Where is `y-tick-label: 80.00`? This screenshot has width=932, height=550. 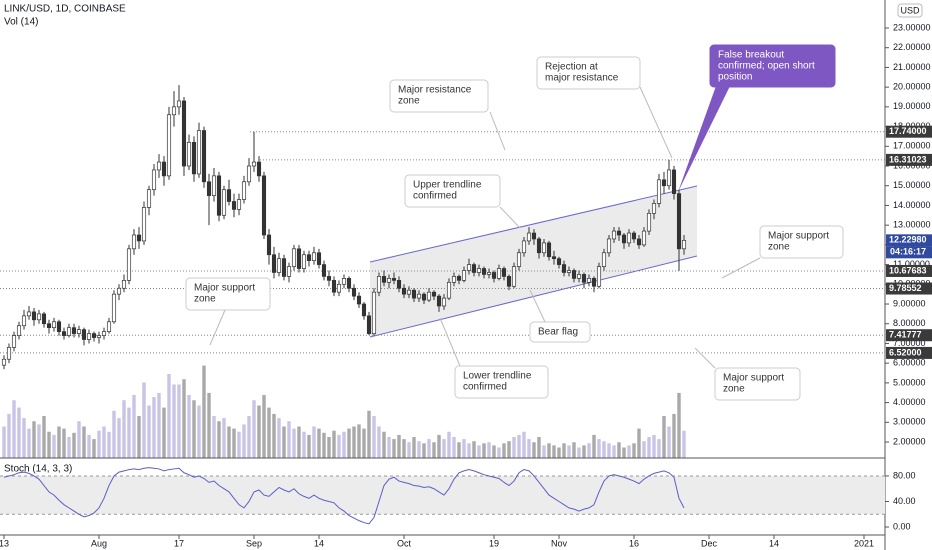
y-tick-label: 80.00 is located at coordinates (904, 475).